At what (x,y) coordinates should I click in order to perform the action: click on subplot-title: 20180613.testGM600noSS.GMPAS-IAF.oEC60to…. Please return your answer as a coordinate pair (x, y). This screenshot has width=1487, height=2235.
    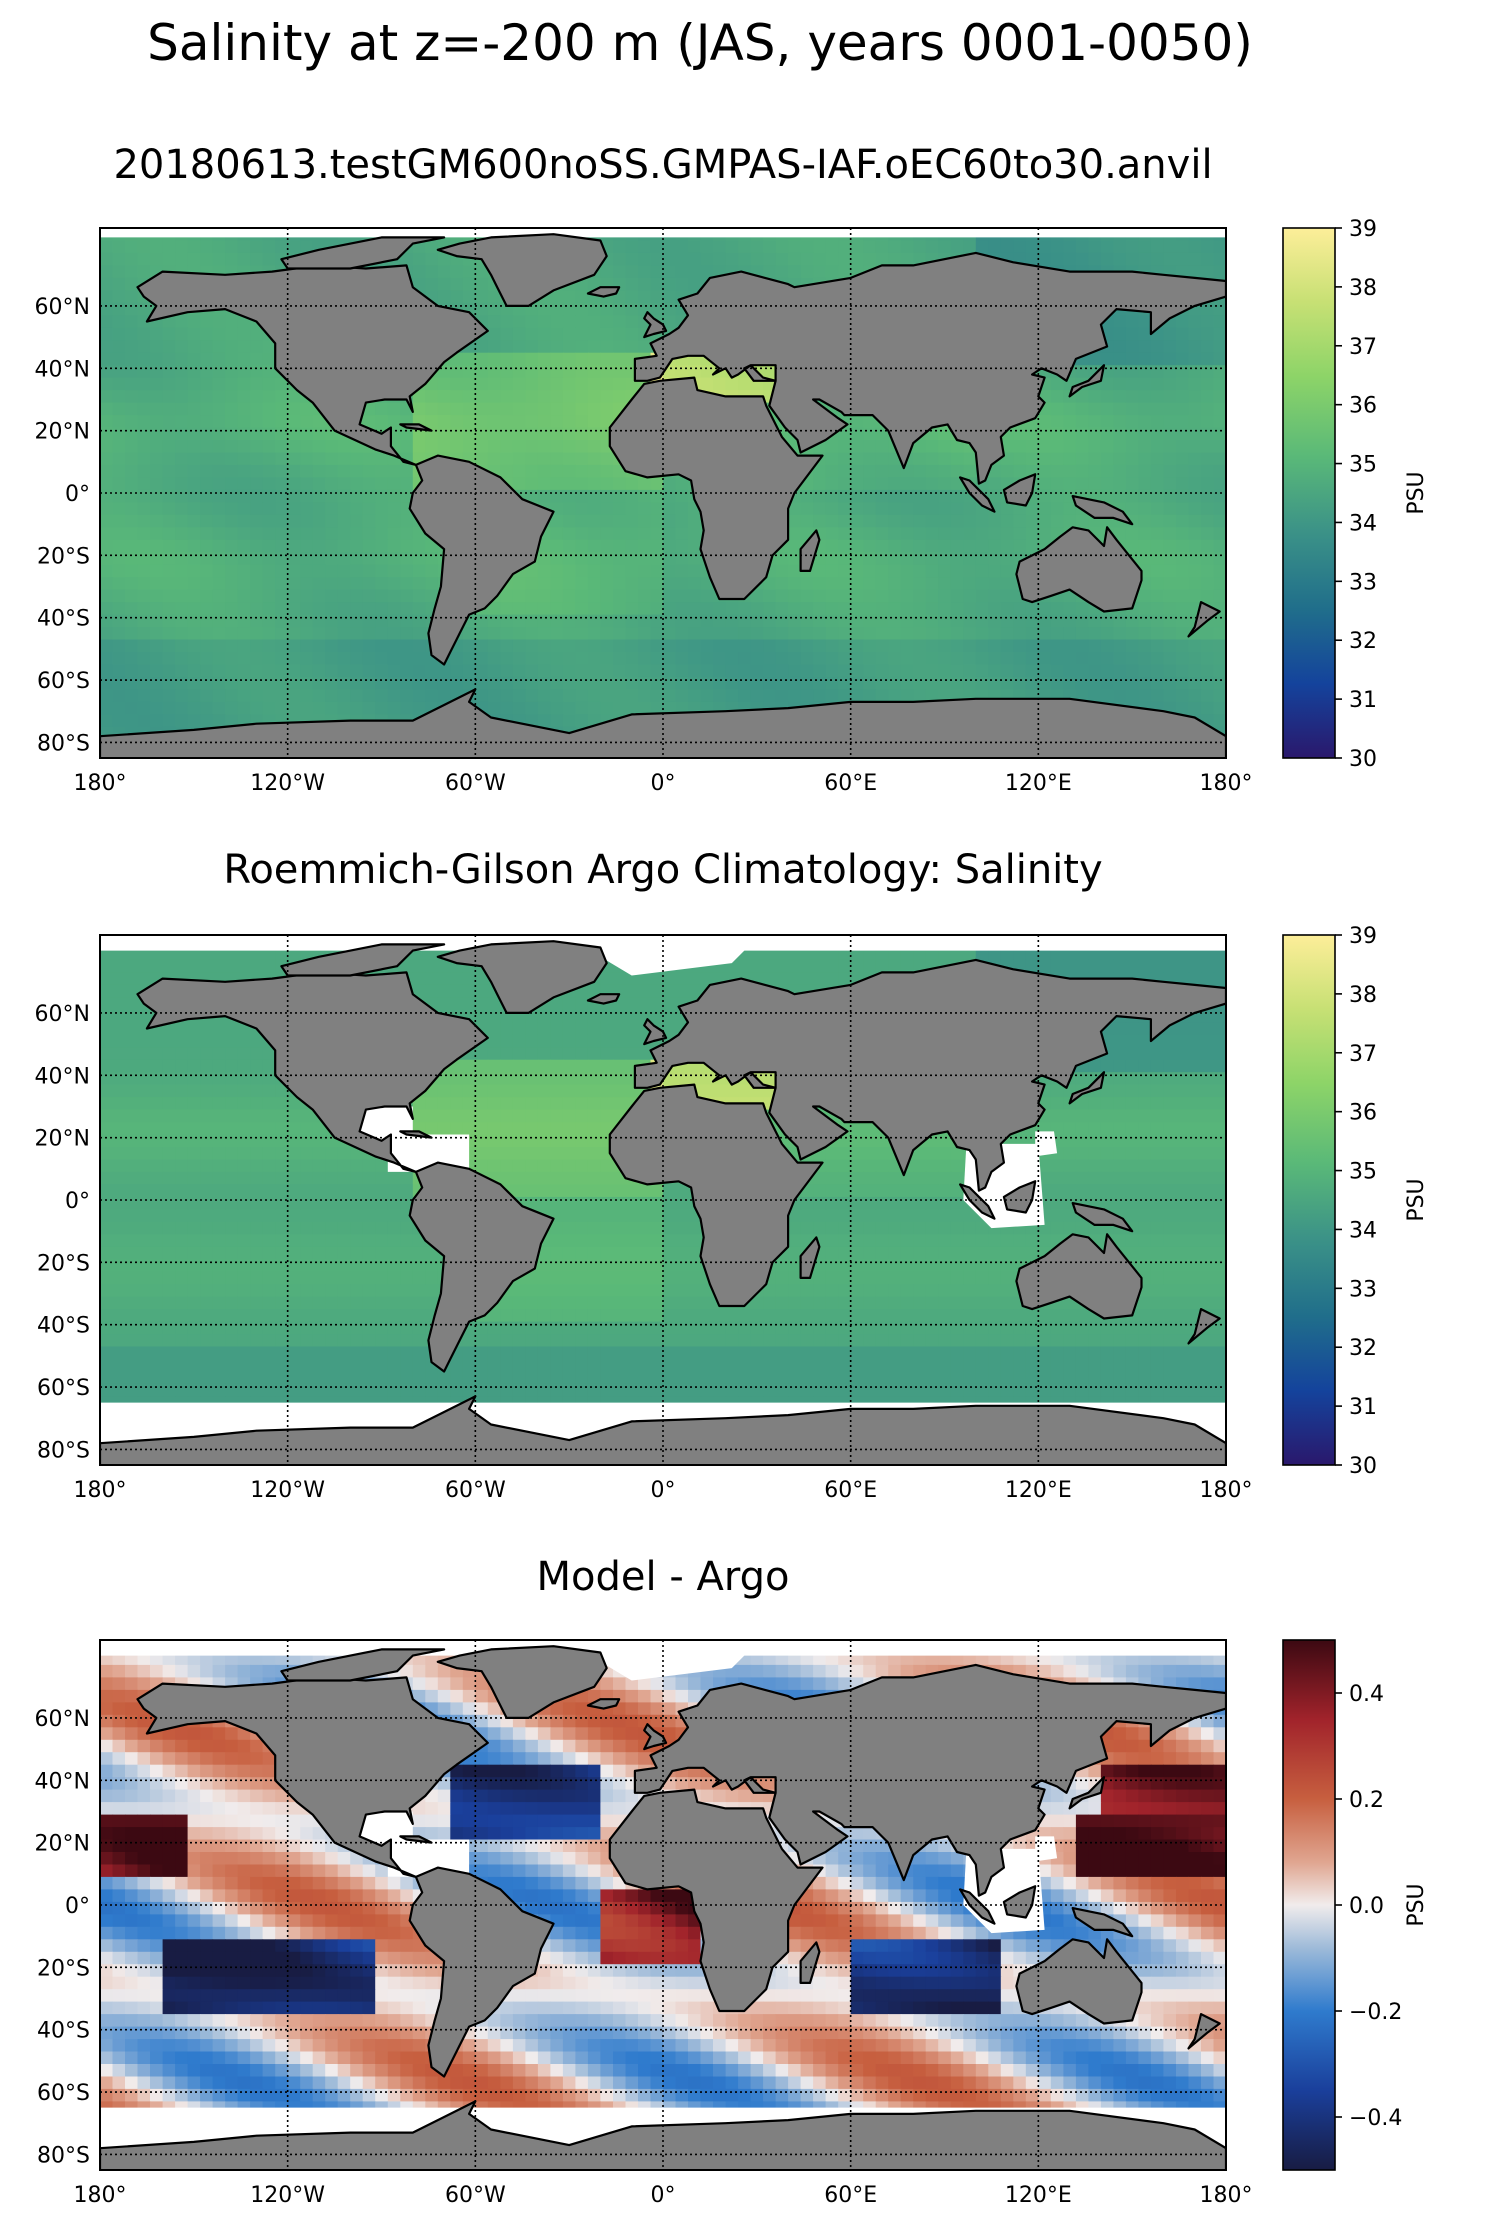
    Looking at the image, I should click on (662, 165).